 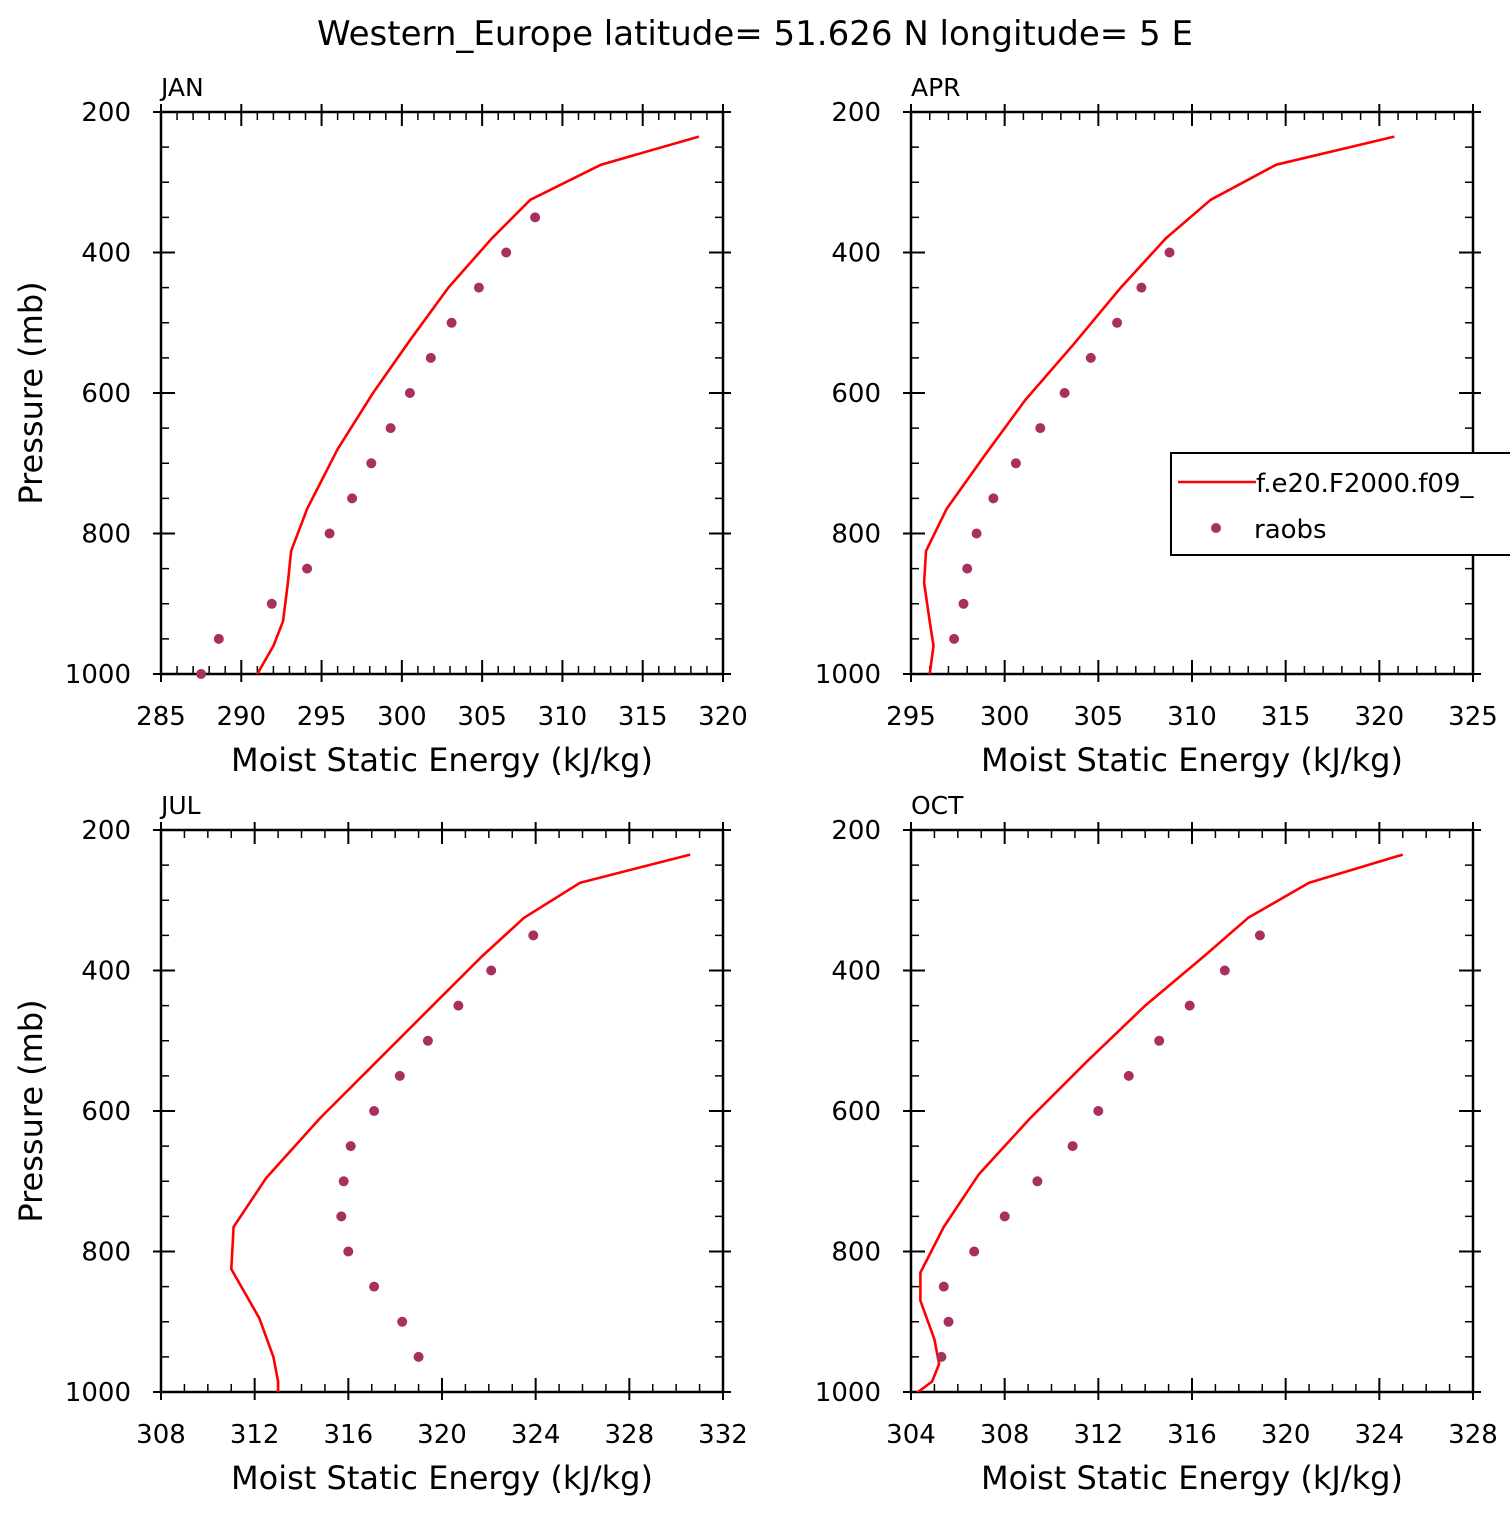 I want to click on panel-label: JAN, so click(x=181, y=87).